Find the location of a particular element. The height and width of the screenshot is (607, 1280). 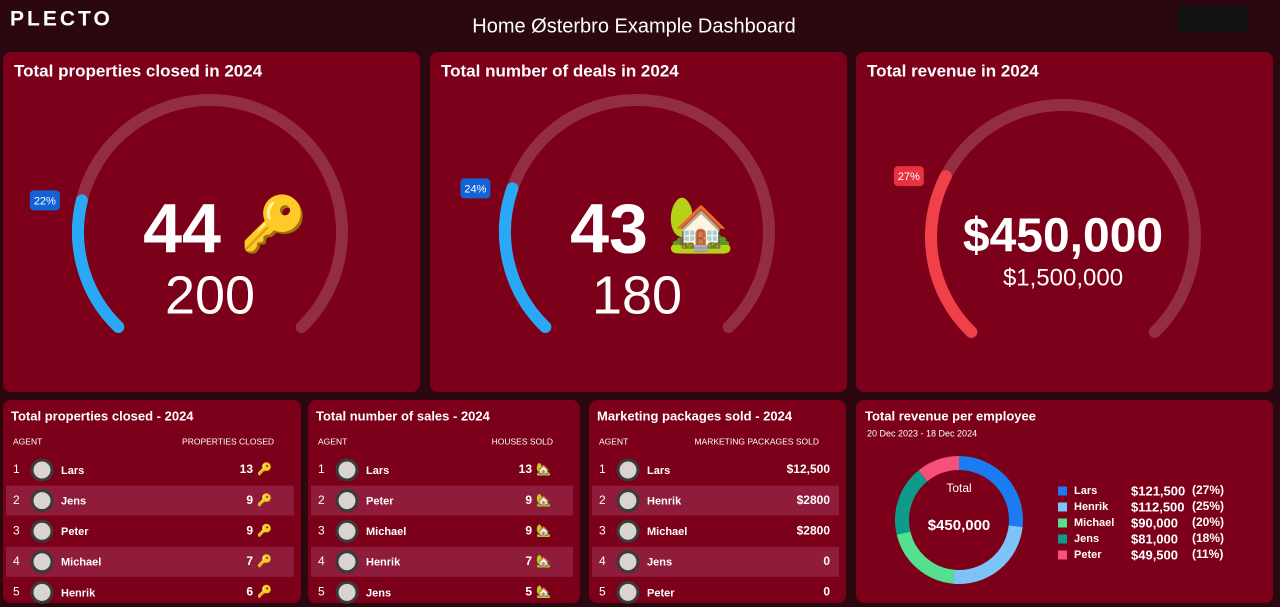

legend-value: $90,000 is located at coordinates (1154, 522).